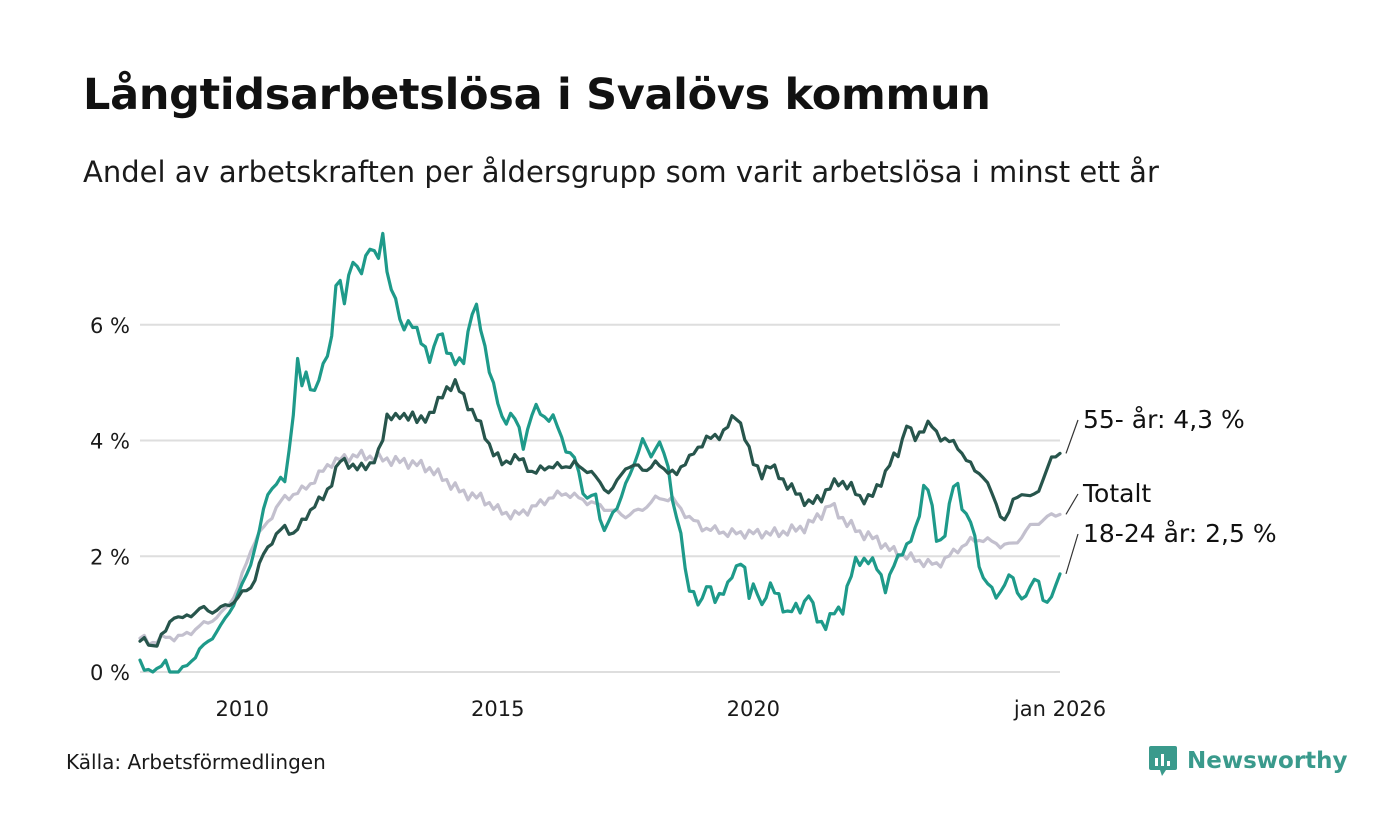  What do you see at coordinates (1171, 490) in the screenshot?
I see `series-end-labels: Totalt 18-24 år: 2,5 % 55- år: 4,3 %` at bounding box center [1171, 490].